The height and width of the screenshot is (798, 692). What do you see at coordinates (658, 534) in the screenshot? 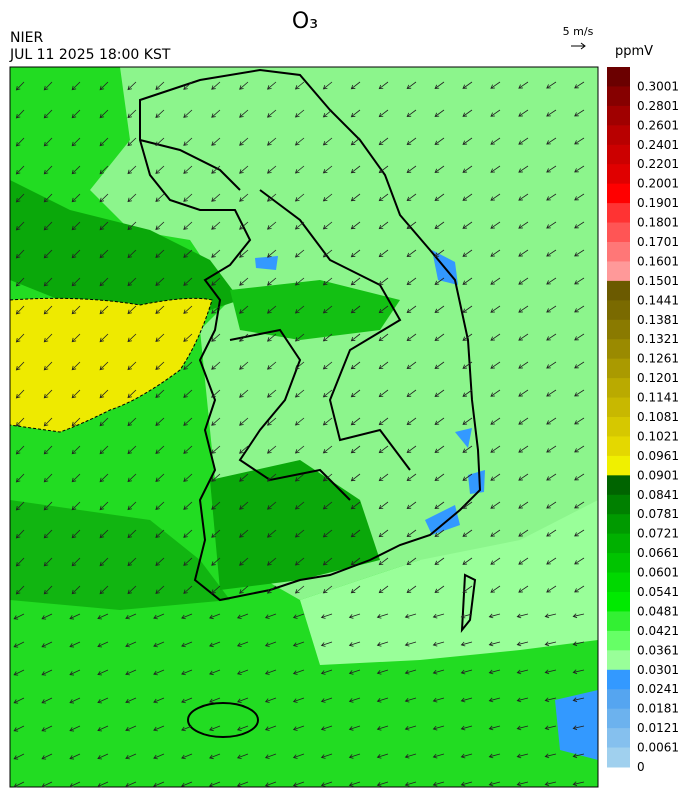
I see `colorbar-label: 0.0721` at bounding box center [658, 534].